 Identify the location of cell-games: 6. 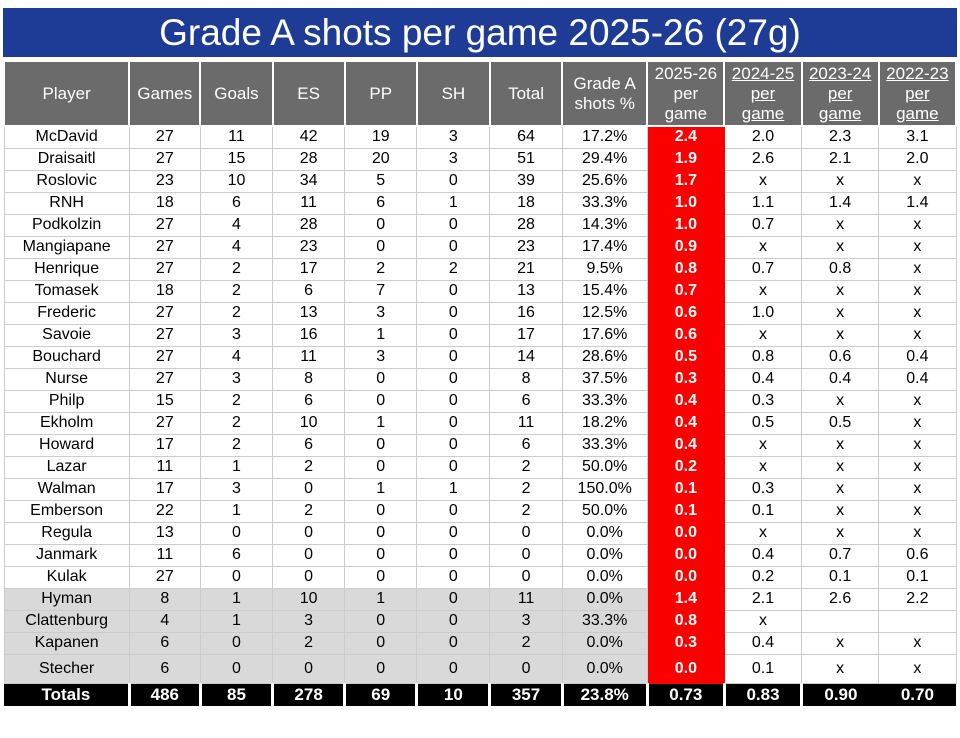
(164, 668).